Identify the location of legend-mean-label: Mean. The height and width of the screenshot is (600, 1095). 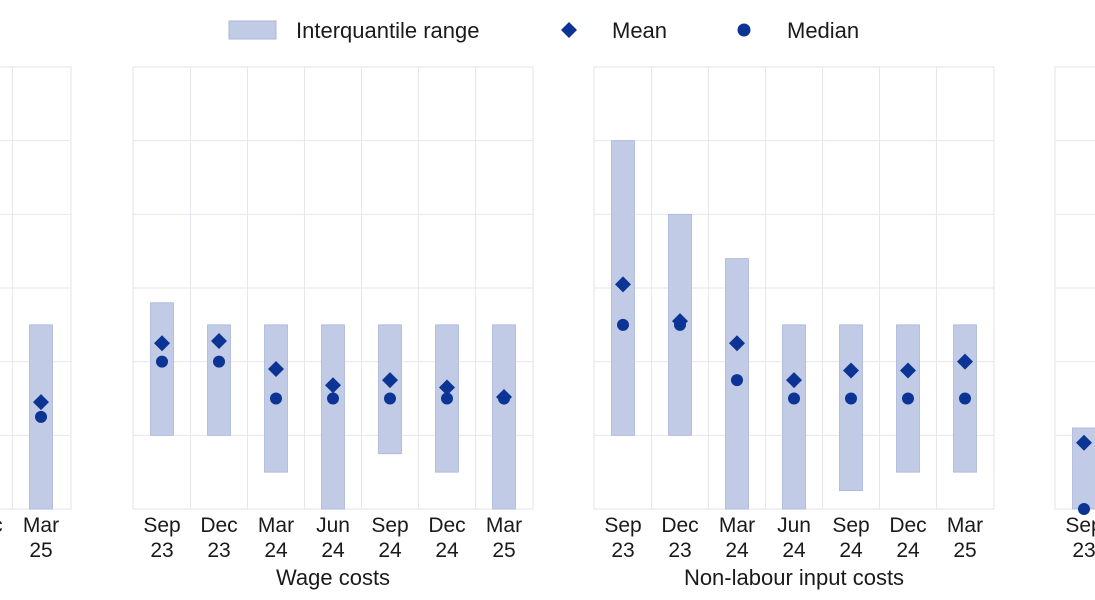
(639, 30).